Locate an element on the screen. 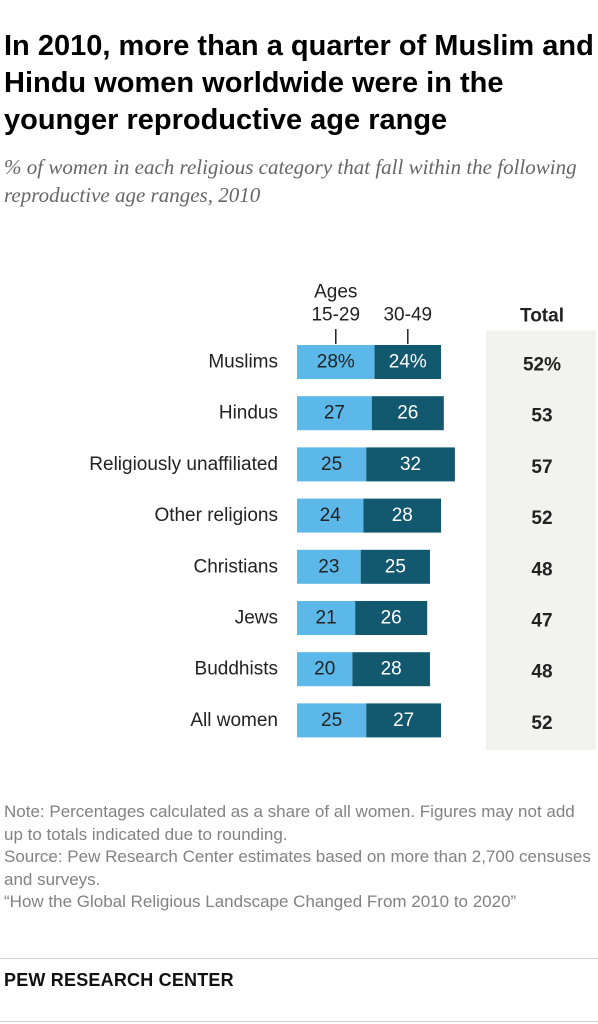 This screenshot has width=598, height=1024. category-label: All women is located at coordinates (234, 720).